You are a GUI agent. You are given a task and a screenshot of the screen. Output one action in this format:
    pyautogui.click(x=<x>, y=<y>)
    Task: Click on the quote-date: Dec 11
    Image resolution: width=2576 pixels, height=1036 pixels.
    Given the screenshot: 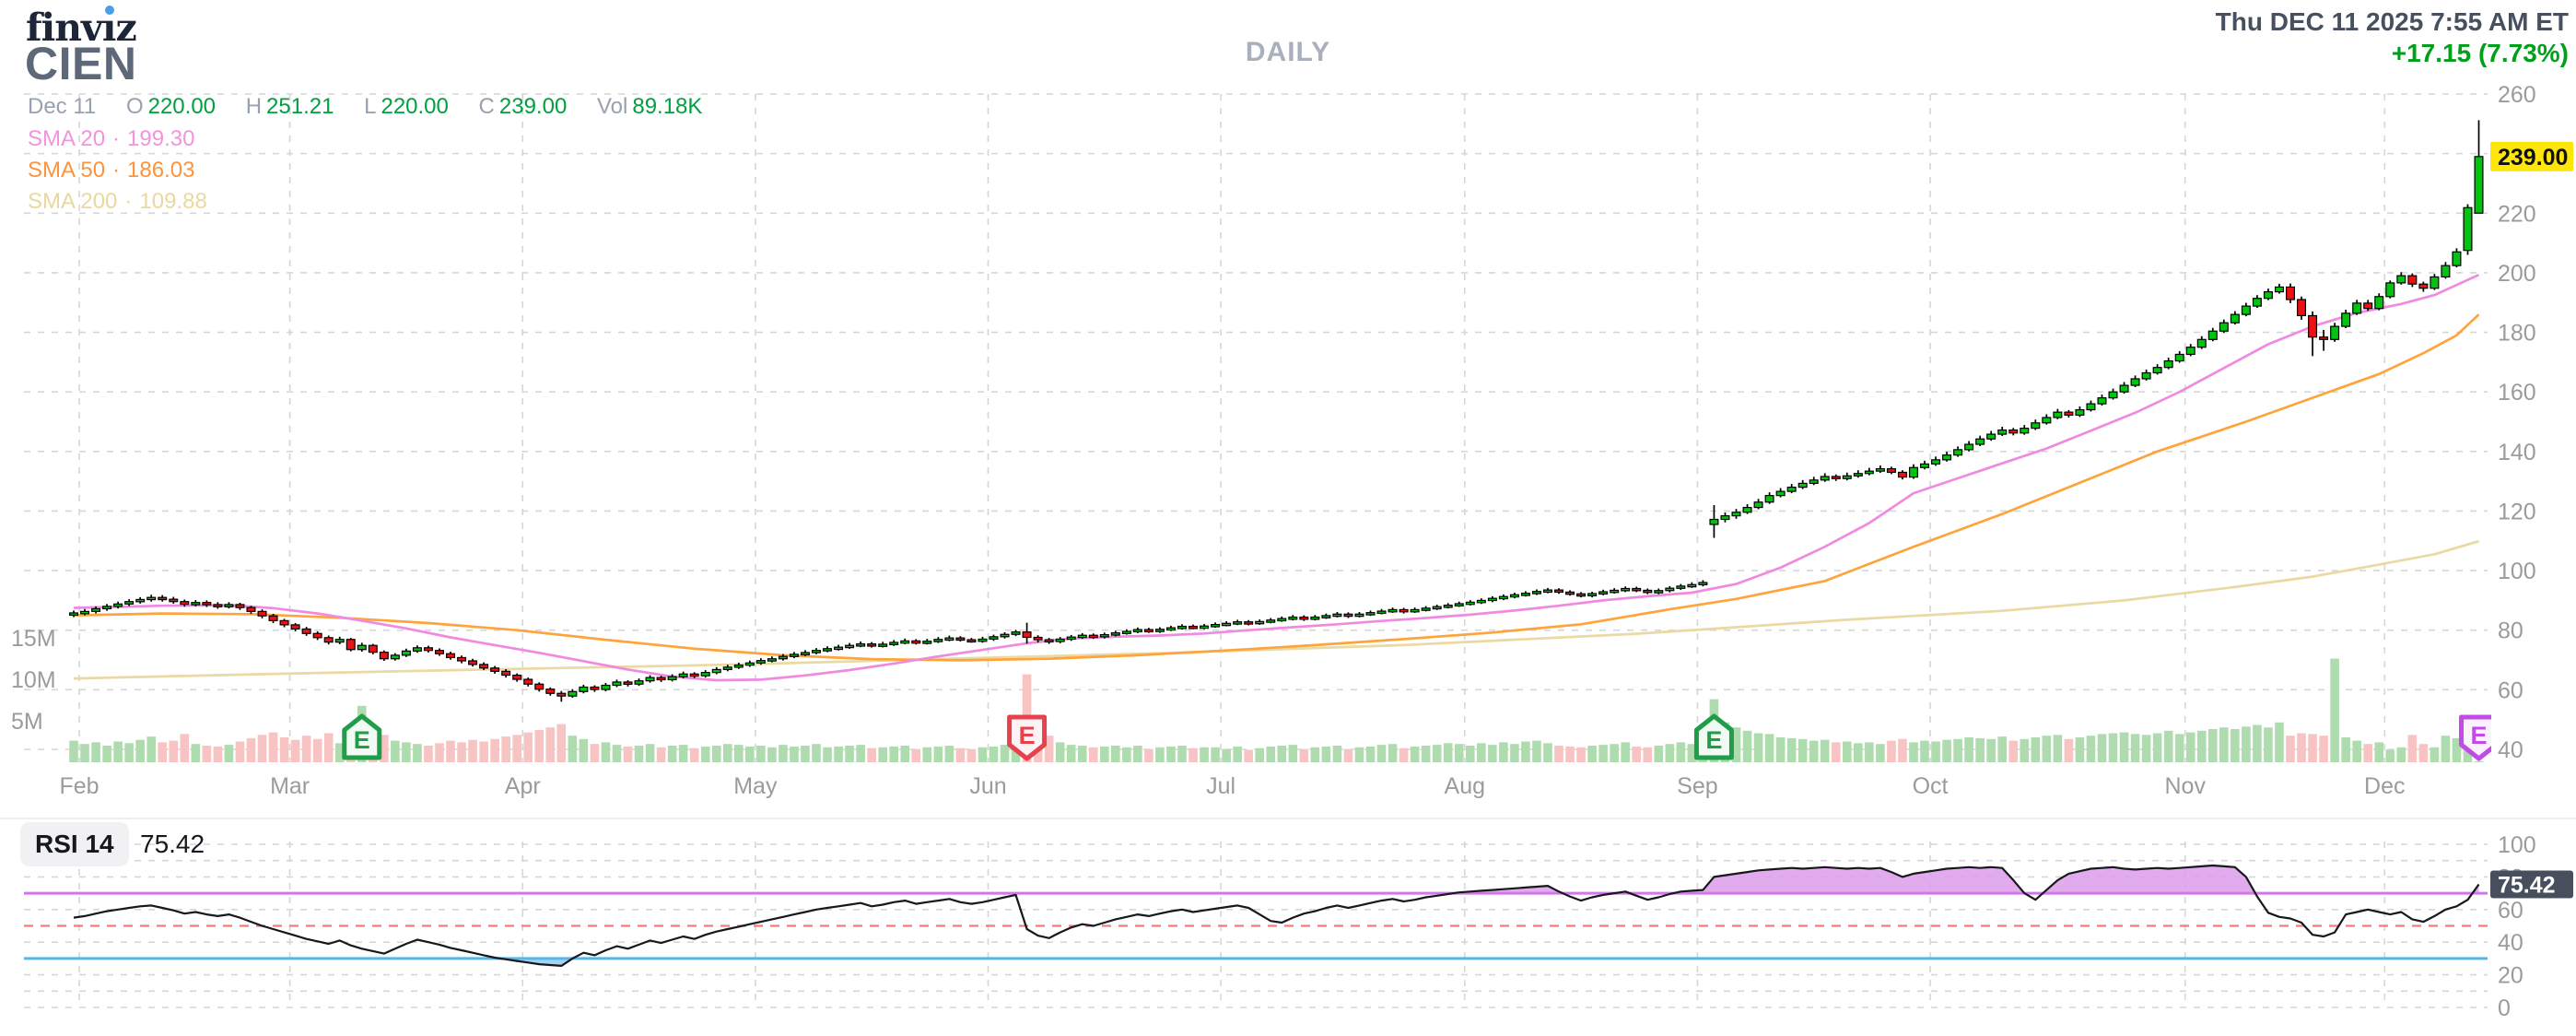 What is the action you would take?
    pyautogui.click(x=63, y=107)
    